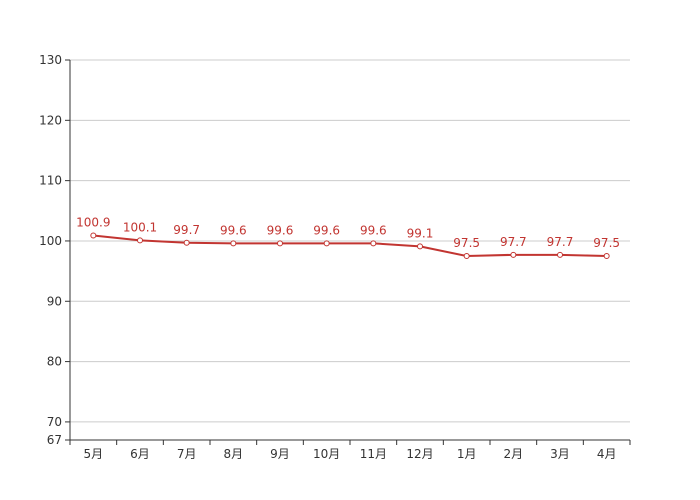  What do you see at coordinates (54, 440) in the screenshot?
I see `y-tick-label: 67` at bounding box center [54, 440].